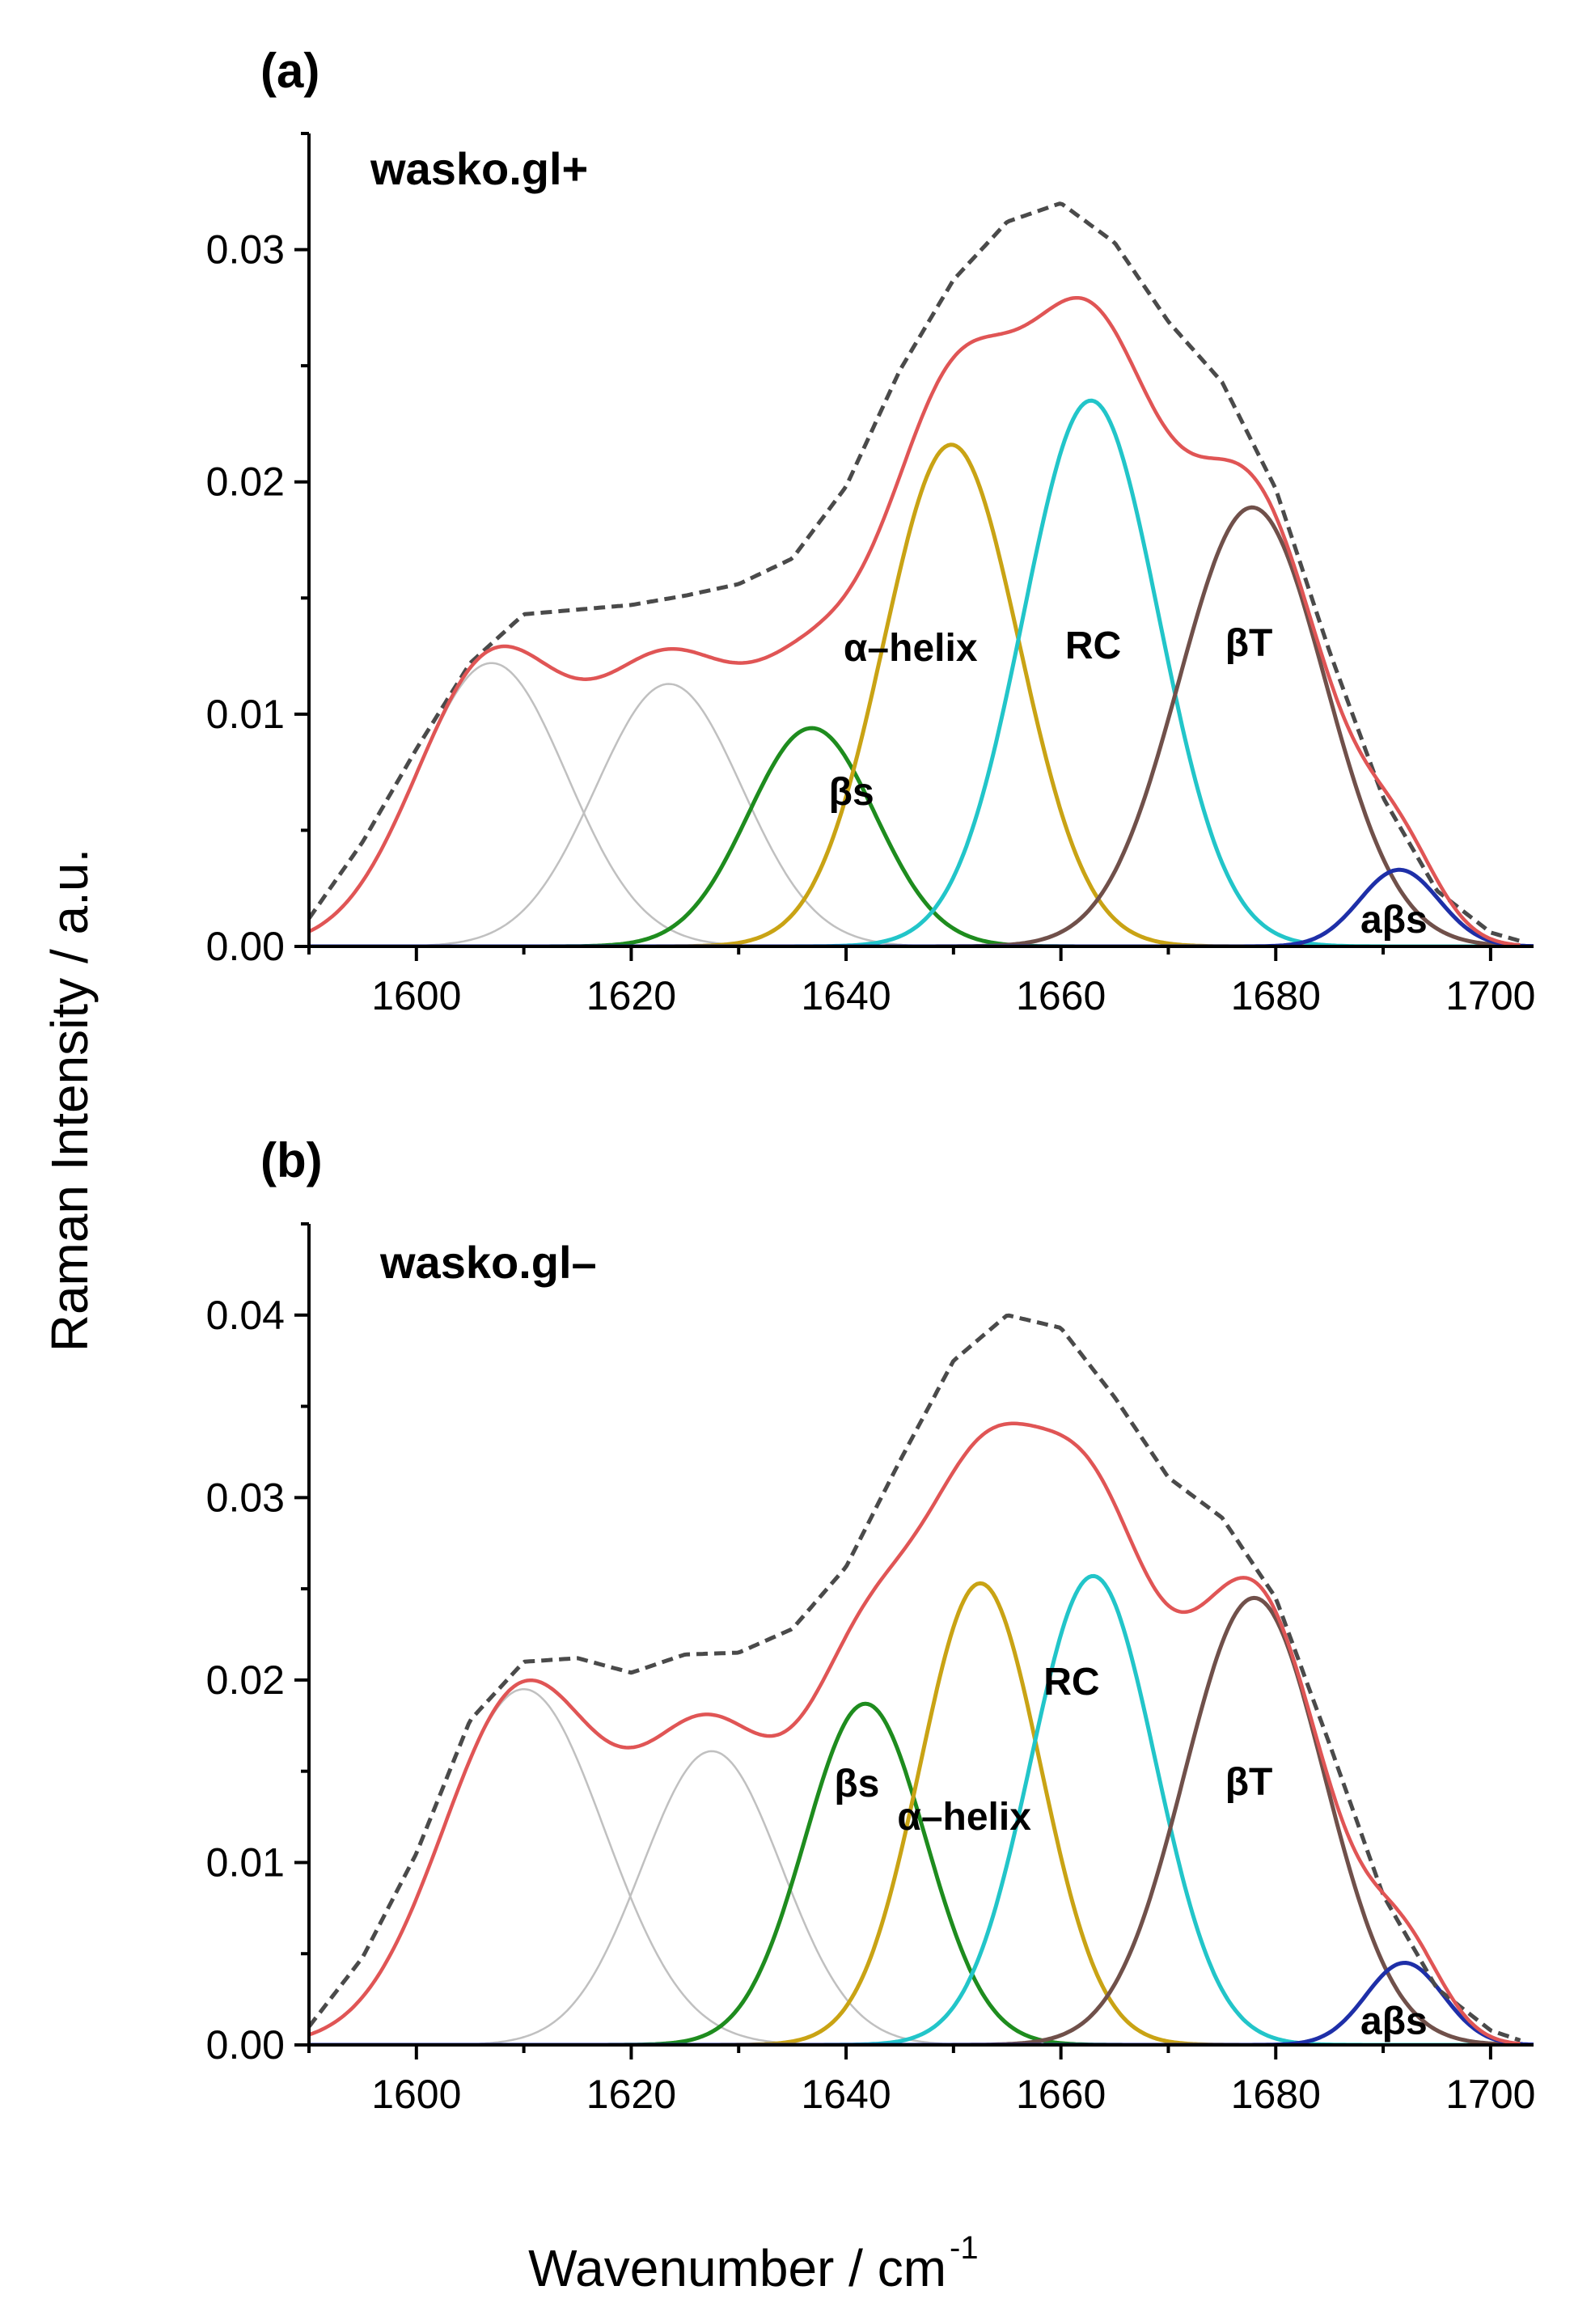  Describe the element at coordinates (290, 71) in the screenshot. I see `panel-label: (a)` at that location.